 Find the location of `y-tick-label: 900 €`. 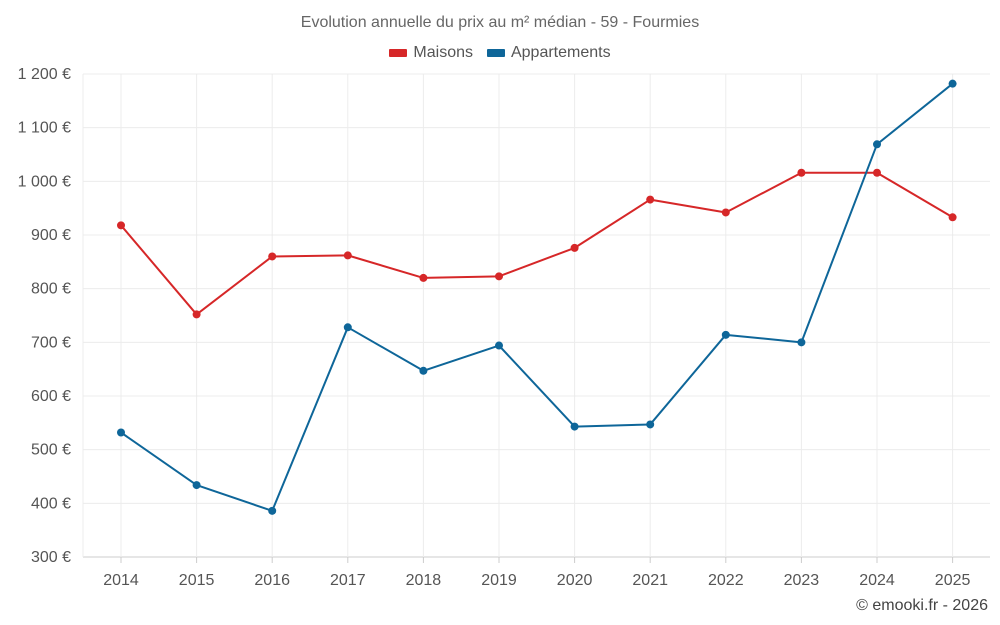

y-tick-label: 900 € is located at coordinates (51, 235).